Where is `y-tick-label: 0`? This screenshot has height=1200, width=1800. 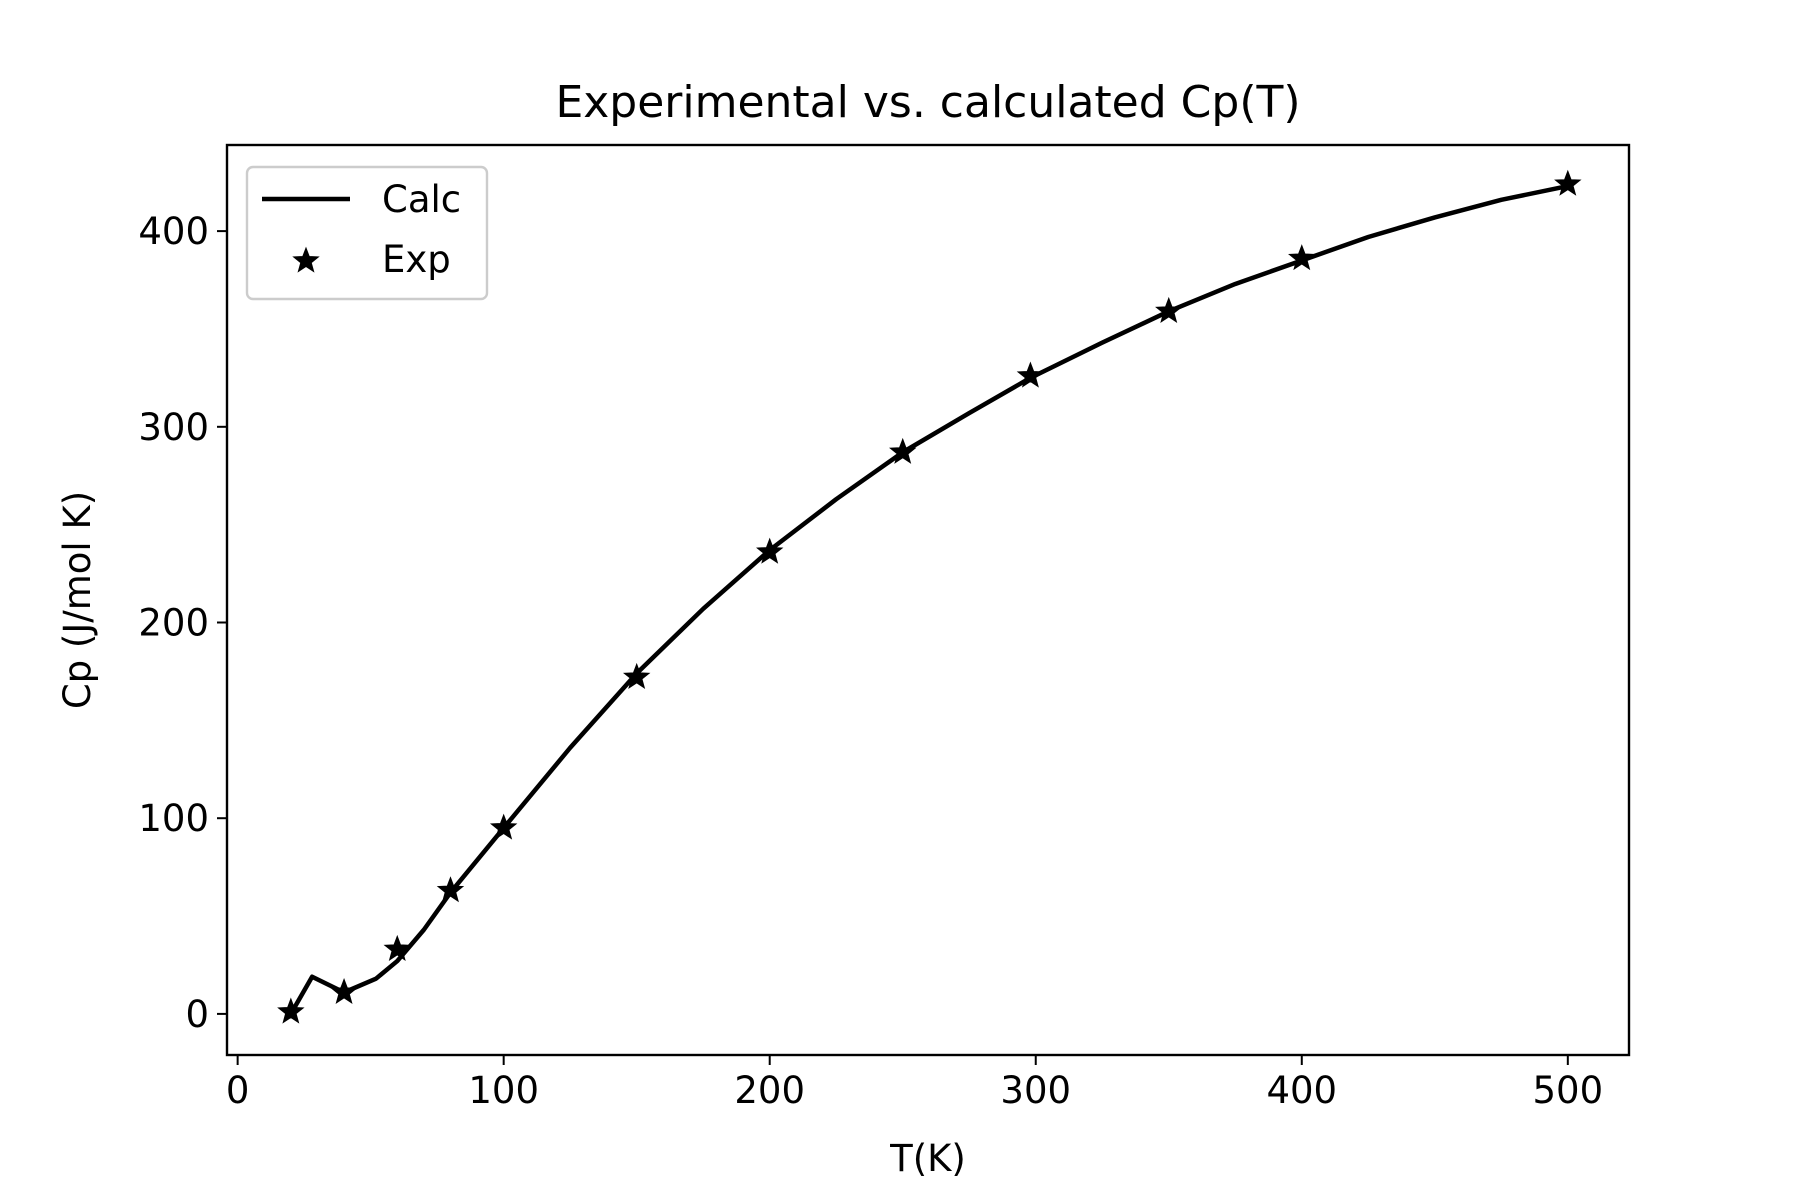 y-tick-label: 0 is located at coordinates (197, 1014).